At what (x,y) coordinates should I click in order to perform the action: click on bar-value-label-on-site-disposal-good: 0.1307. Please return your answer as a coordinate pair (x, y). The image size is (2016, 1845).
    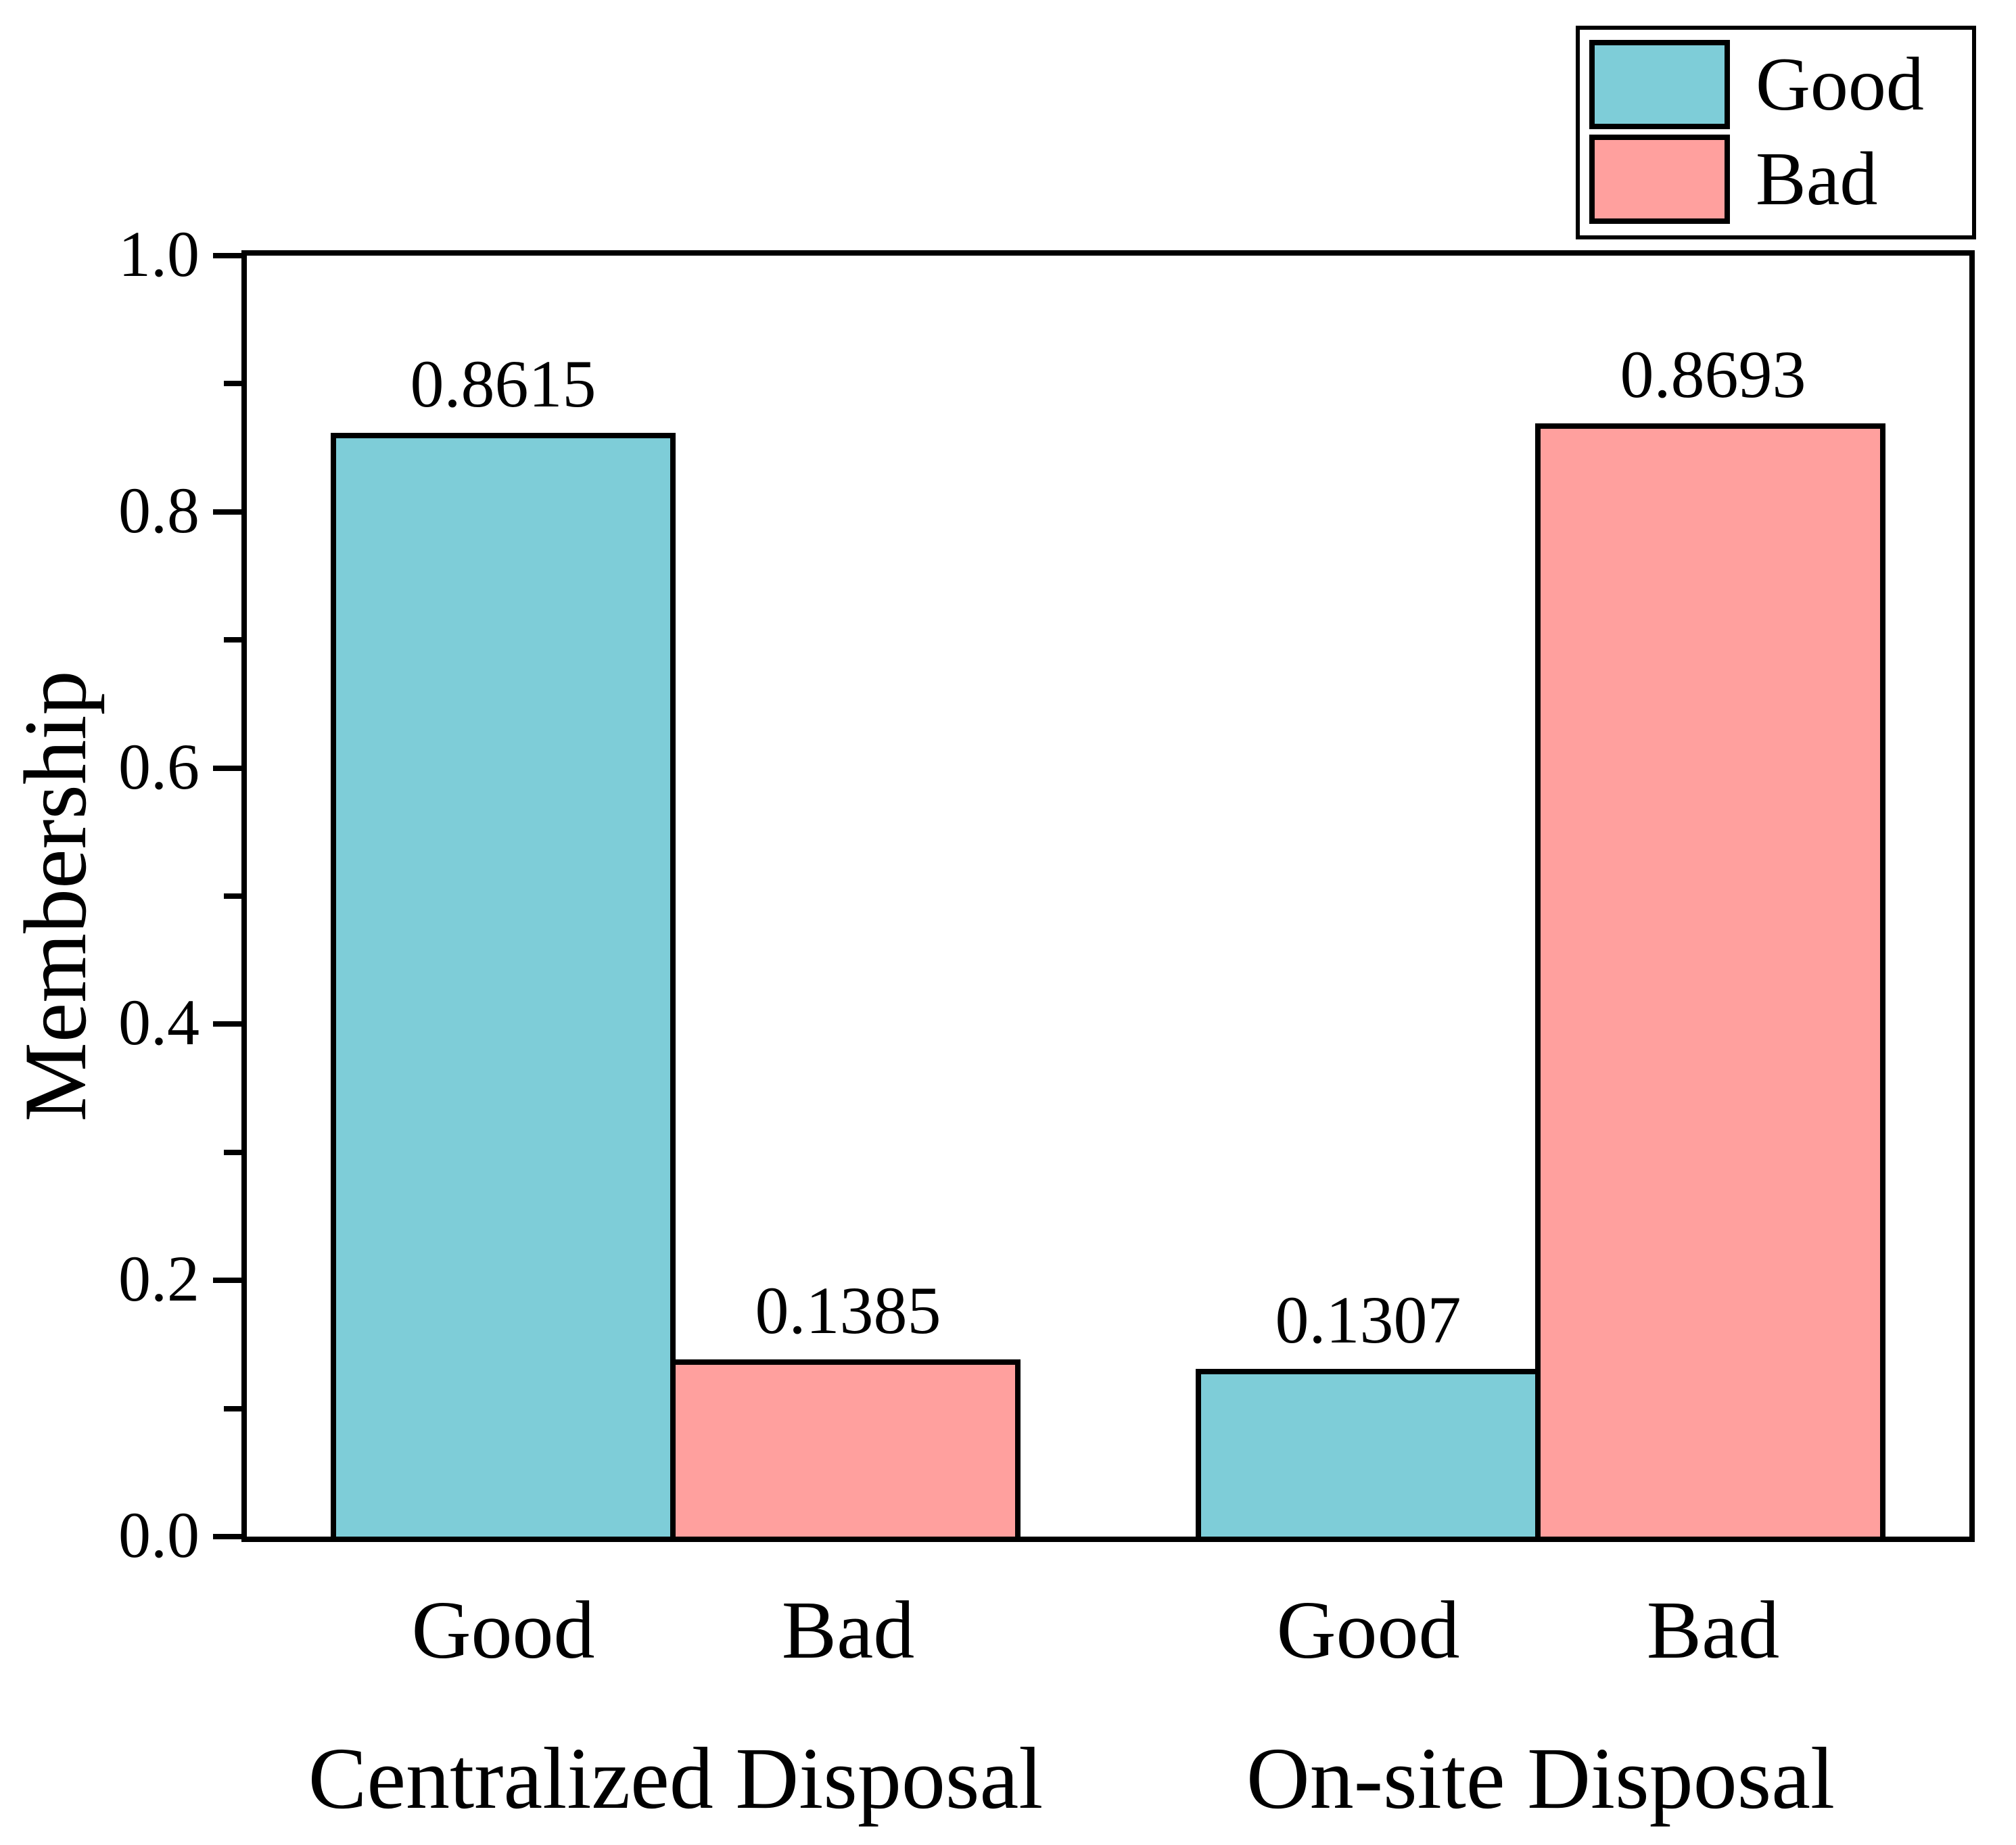
    Looking at the image, I should click on (1368, 1319).